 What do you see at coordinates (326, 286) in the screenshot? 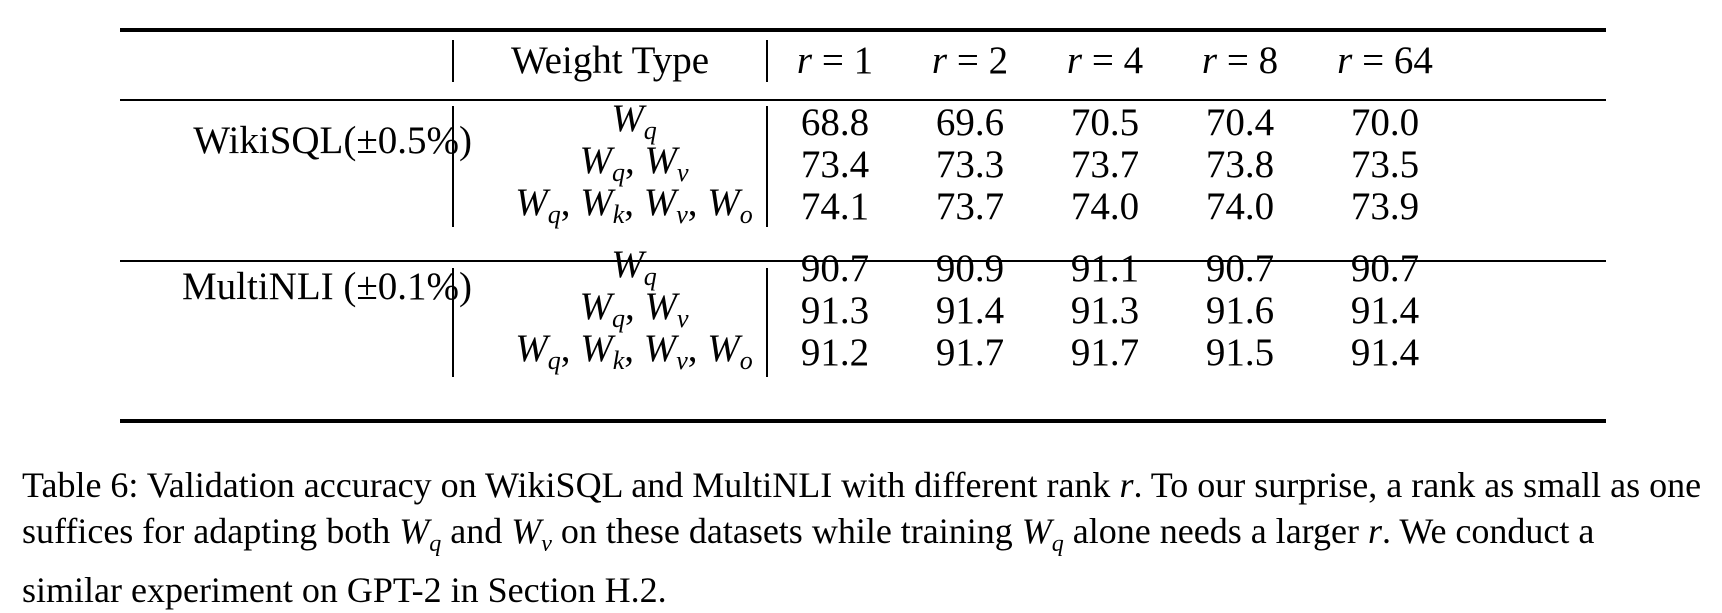
I see `dataset-label: MultiNLI (±0.1%)` at bounding box center [326, 286].